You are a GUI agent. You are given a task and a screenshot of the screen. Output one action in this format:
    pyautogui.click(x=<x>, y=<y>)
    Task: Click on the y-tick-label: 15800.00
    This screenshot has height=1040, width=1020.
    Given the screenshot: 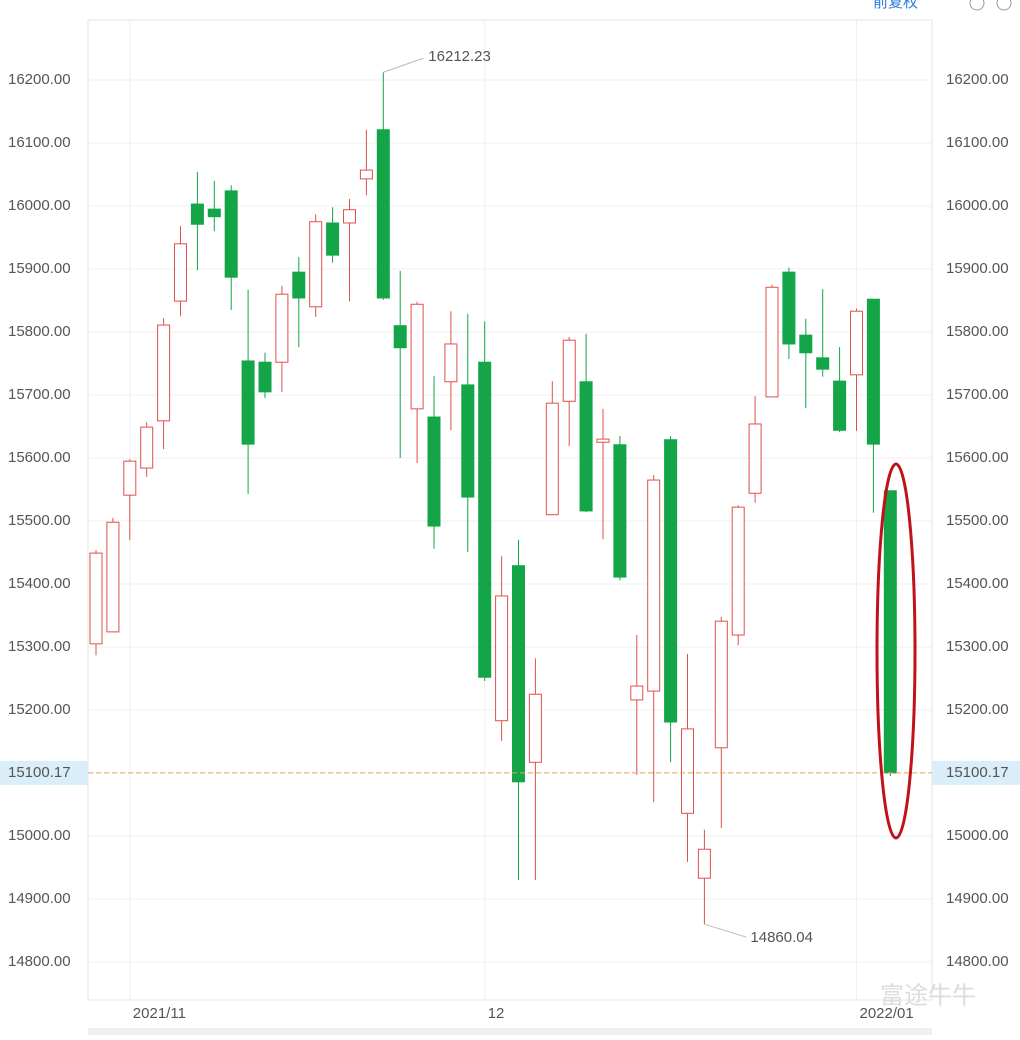 What is the action you would take?
    pyautogui.click(x=39, y=331)
    